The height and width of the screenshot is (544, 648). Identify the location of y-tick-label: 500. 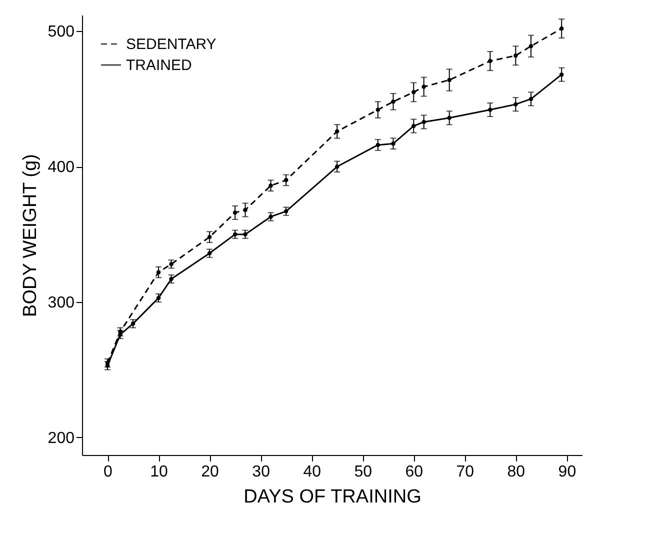
(61, 32).